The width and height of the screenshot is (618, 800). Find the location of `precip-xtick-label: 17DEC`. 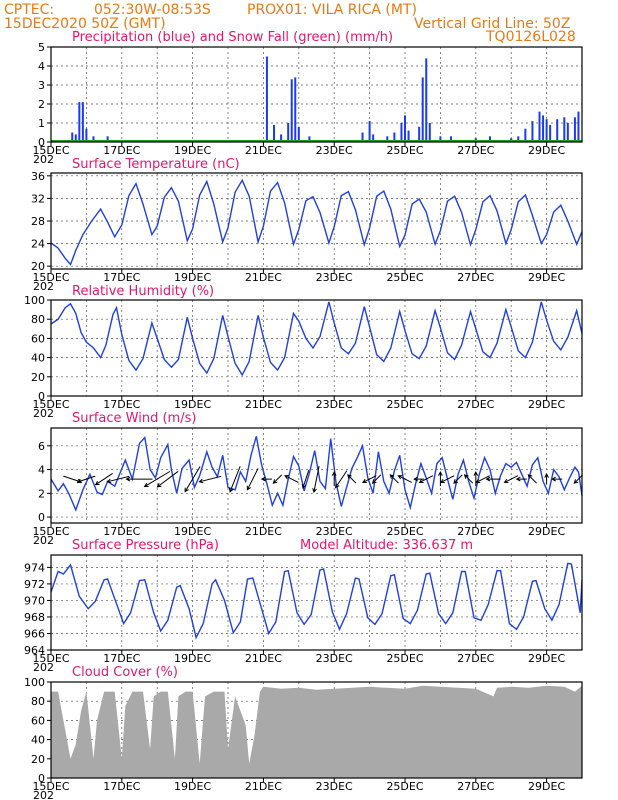

precip-xtick-label: 17DEC is located at coordinates (121, 150).